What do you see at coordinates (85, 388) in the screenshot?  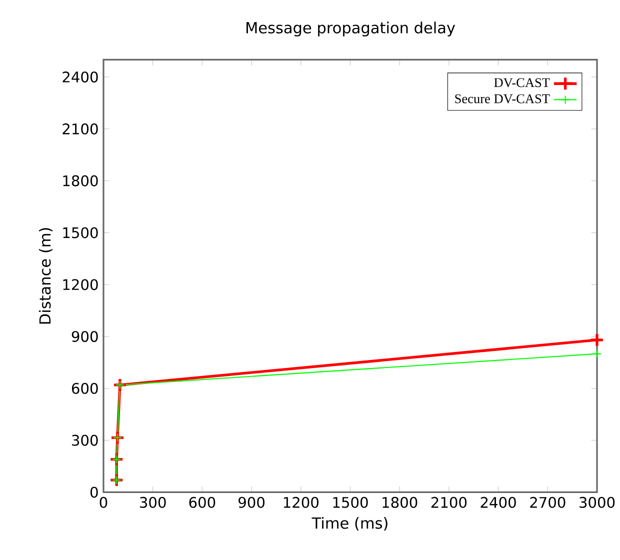 I see `y-tick-label: 600` at bounding box center [85, 388].